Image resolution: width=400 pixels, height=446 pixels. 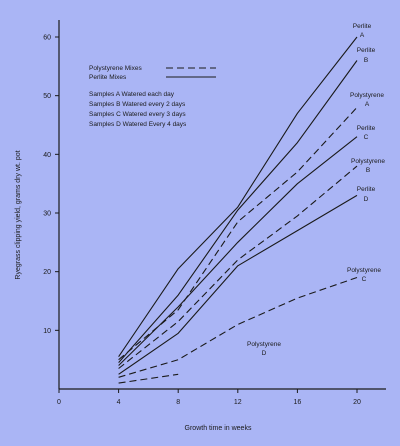 I want to click on series-label-perlite-a-material: Perlite, so click(x=362, y=26).